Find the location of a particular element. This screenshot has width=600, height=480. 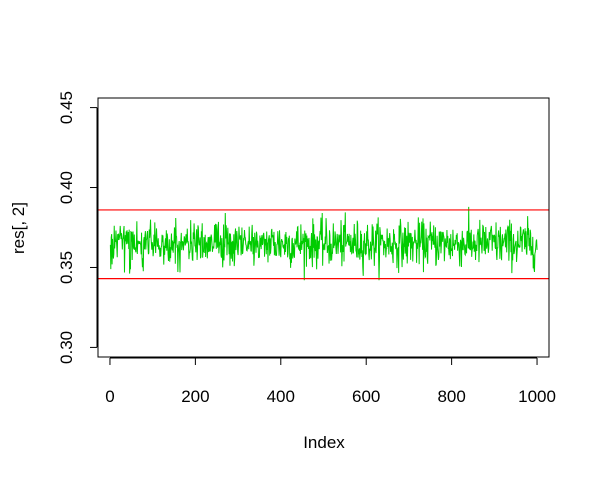

y-axis: 0.30 0.35 0.40 0.45 is located at coordinates (77, 227).